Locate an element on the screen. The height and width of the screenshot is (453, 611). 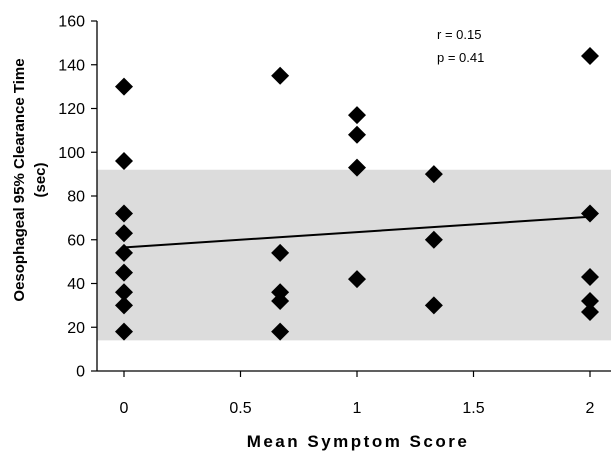
y-tick-label: 140 is located at coordinates (71, 65).